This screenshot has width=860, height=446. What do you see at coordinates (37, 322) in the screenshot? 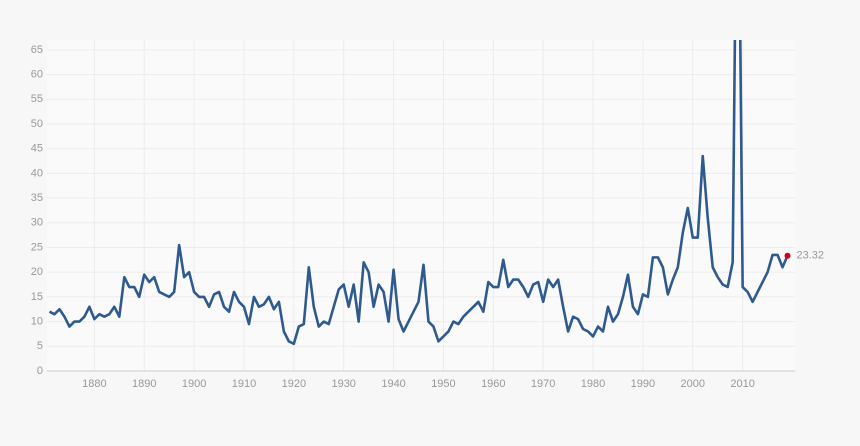
I see `y-tick-label: 10` at bounding box center [37, 322].